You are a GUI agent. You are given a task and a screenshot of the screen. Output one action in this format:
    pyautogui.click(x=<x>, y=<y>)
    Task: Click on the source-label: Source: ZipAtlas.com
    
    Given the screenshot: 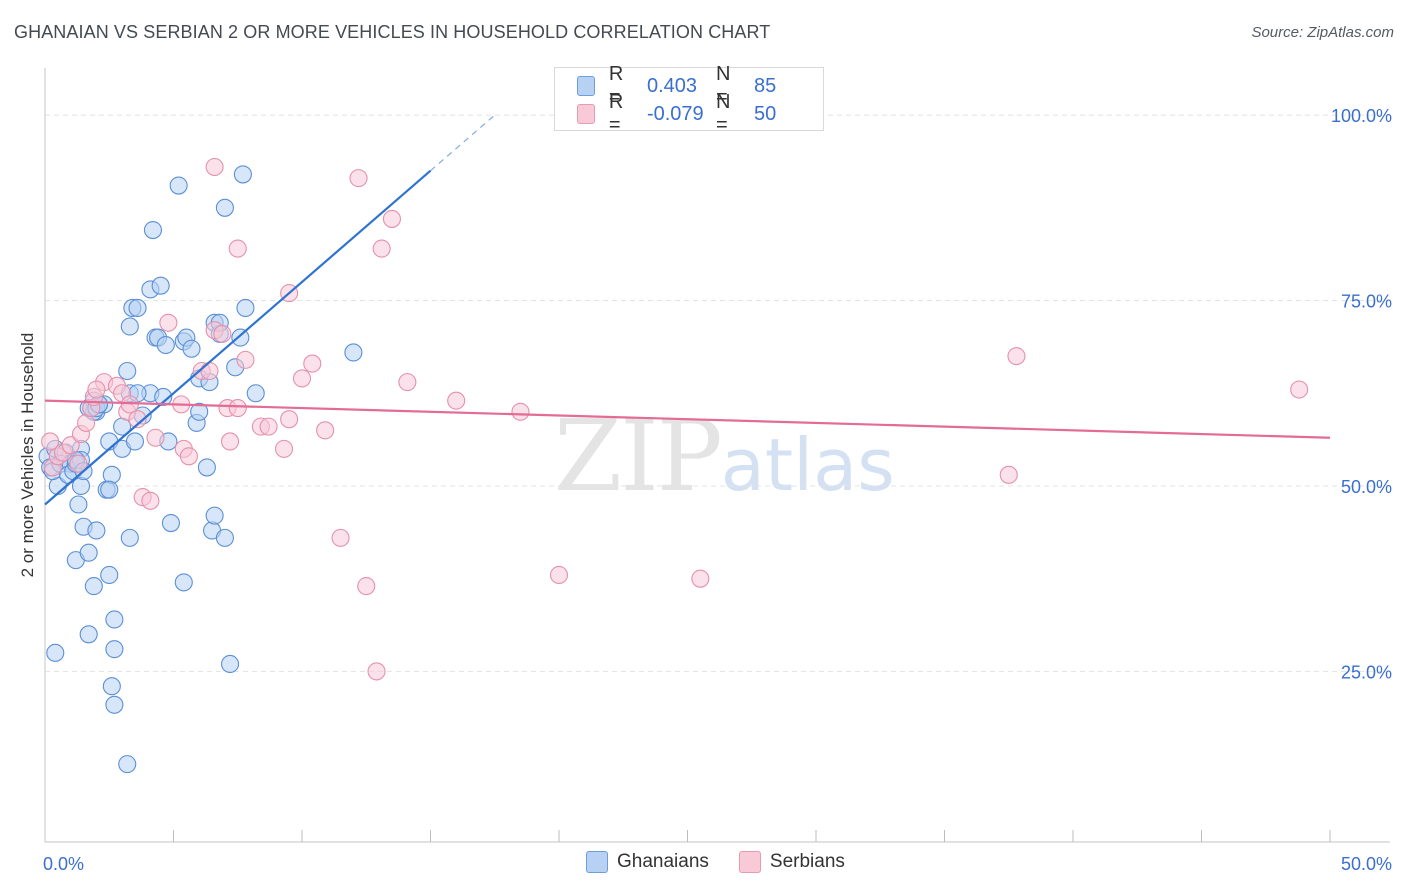 What is the action you would take?
    pyautogui.click(x=1322, y=32)
    